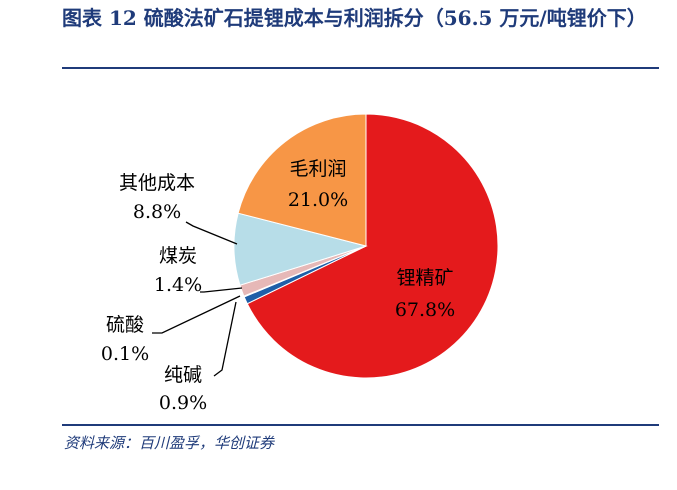  What do you see at coordinates (354, 18) in the screenshot?
I see `chart-title: 图表 12 硫酸法矿石提锂成本与利润拆分（56.5 万元/吨锂价下）` at bounding box center [354, 18].